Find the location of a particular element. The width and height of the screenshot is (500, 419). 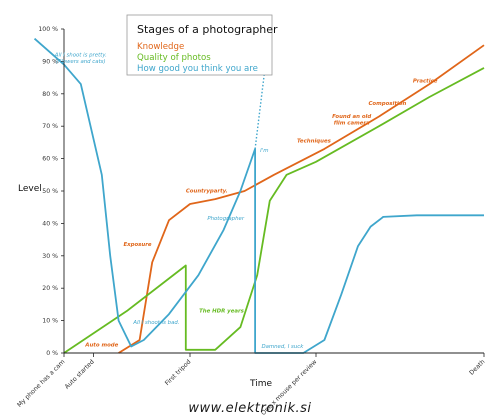

annotation-label: Exposure is located at coordinates (137, 245).